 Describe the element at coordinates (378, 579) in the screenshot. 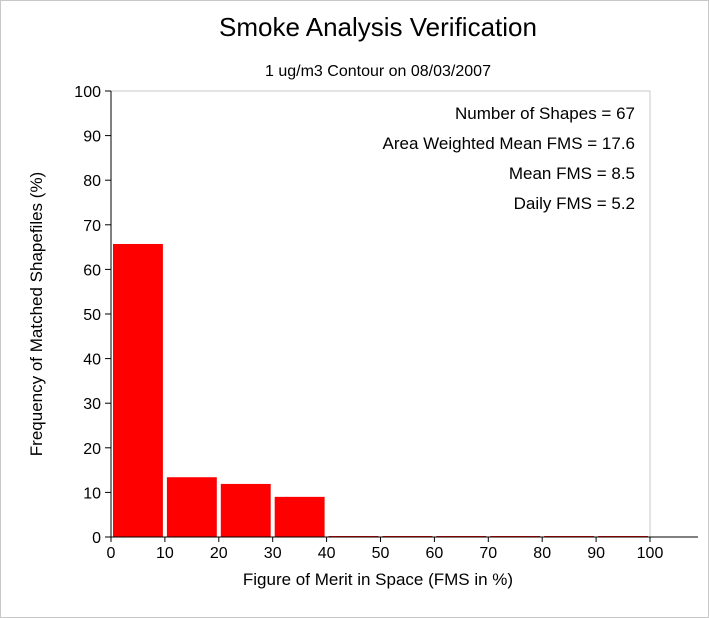

I see `x-axis-label: Figure of Merit in Space (FMS in %)` at that location.